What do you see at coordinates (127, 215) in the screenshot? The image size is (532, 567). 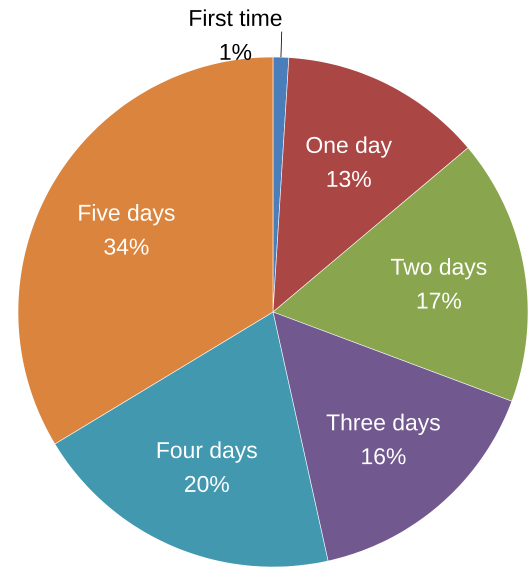 I see `slice-label: Five days` at bounding box center [127, 215].